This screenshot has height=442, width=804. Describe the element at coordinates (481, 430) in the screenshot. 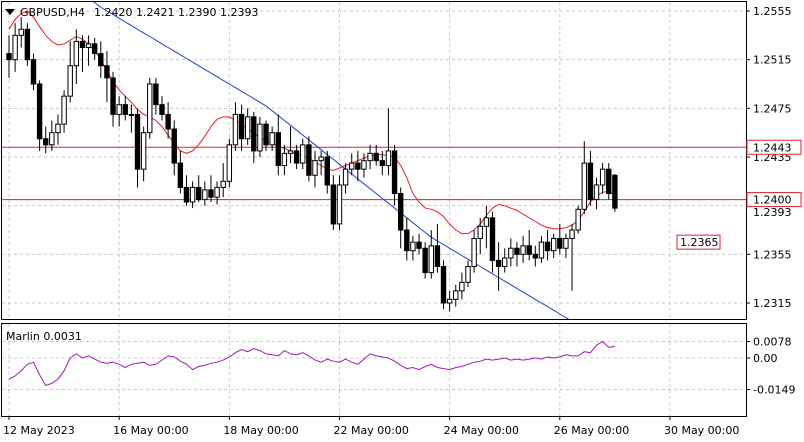

I see `time-tick-label: 24 May 00:00` at that location.